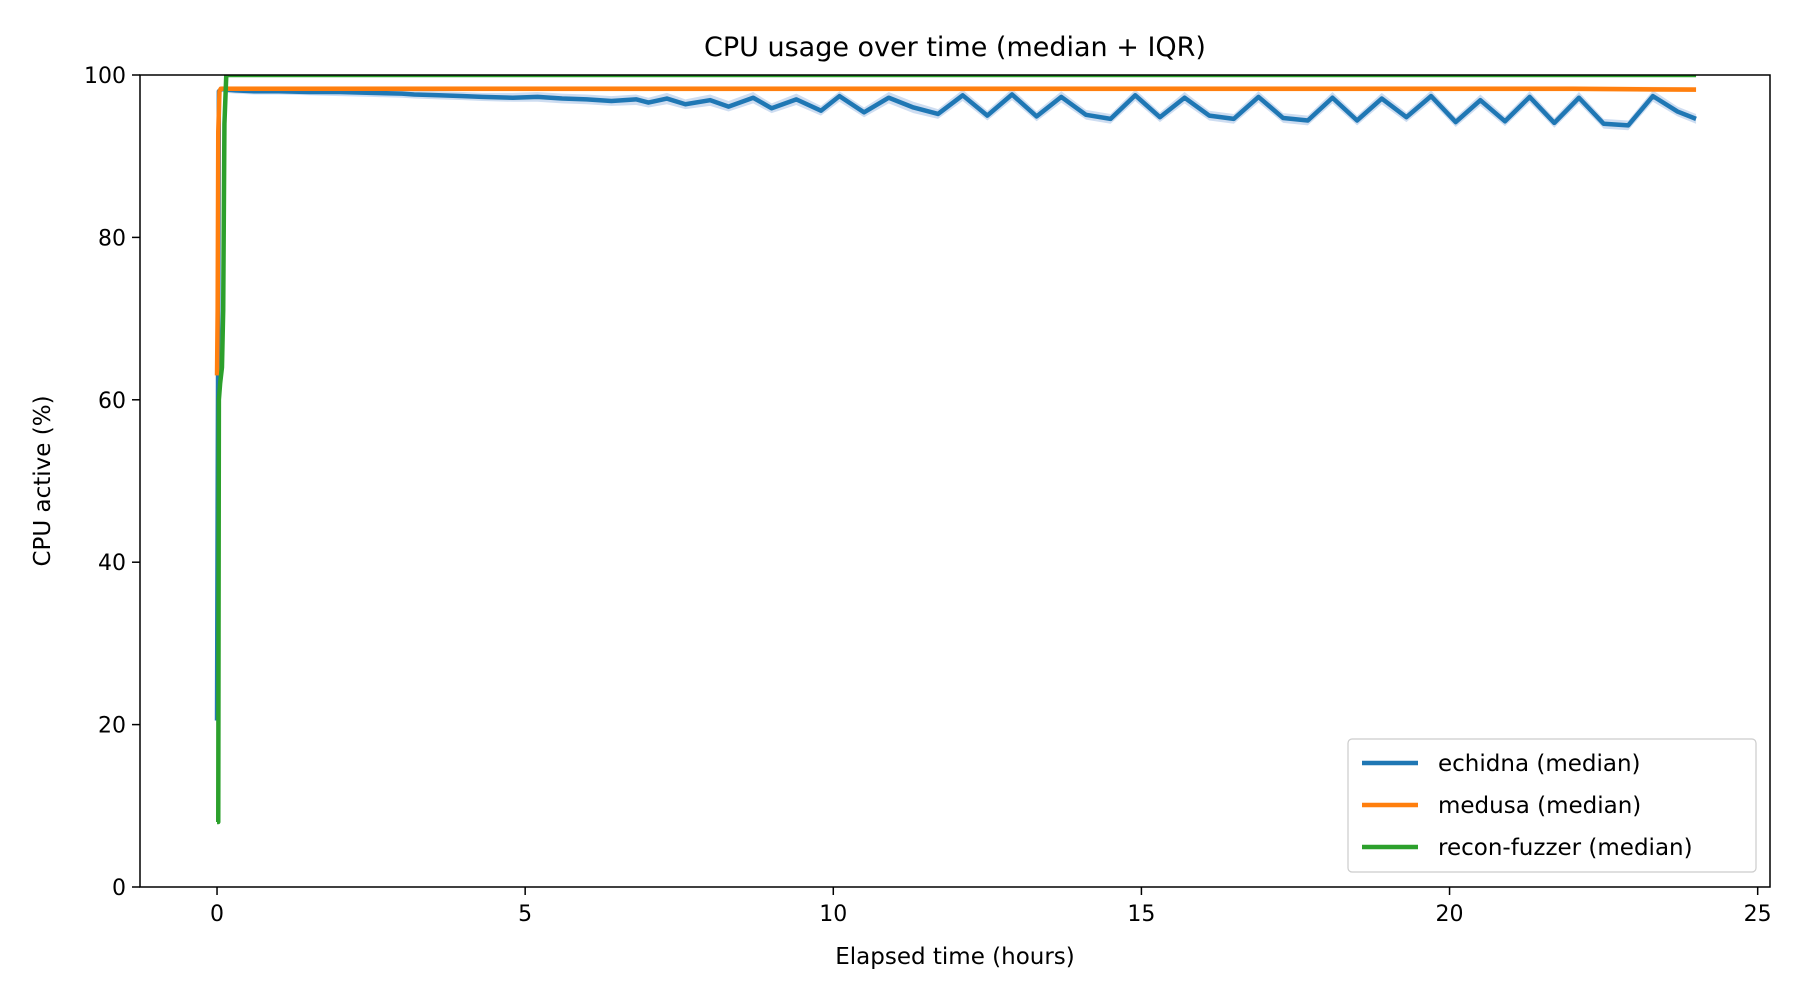 This screenshot has height=1000, width=1800. What do you see at coordinates (112, 482) in the screenshot?
I see `y-axis: 0 20 40 60 80 100` at bounding box center [112, 482].